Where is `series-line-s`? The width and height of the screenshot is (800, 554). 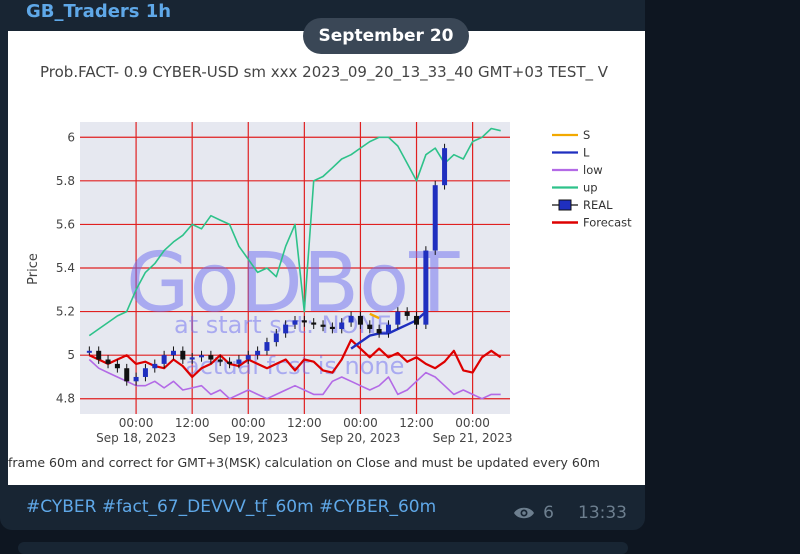
series-line-s is located at coordinates (374, 316).